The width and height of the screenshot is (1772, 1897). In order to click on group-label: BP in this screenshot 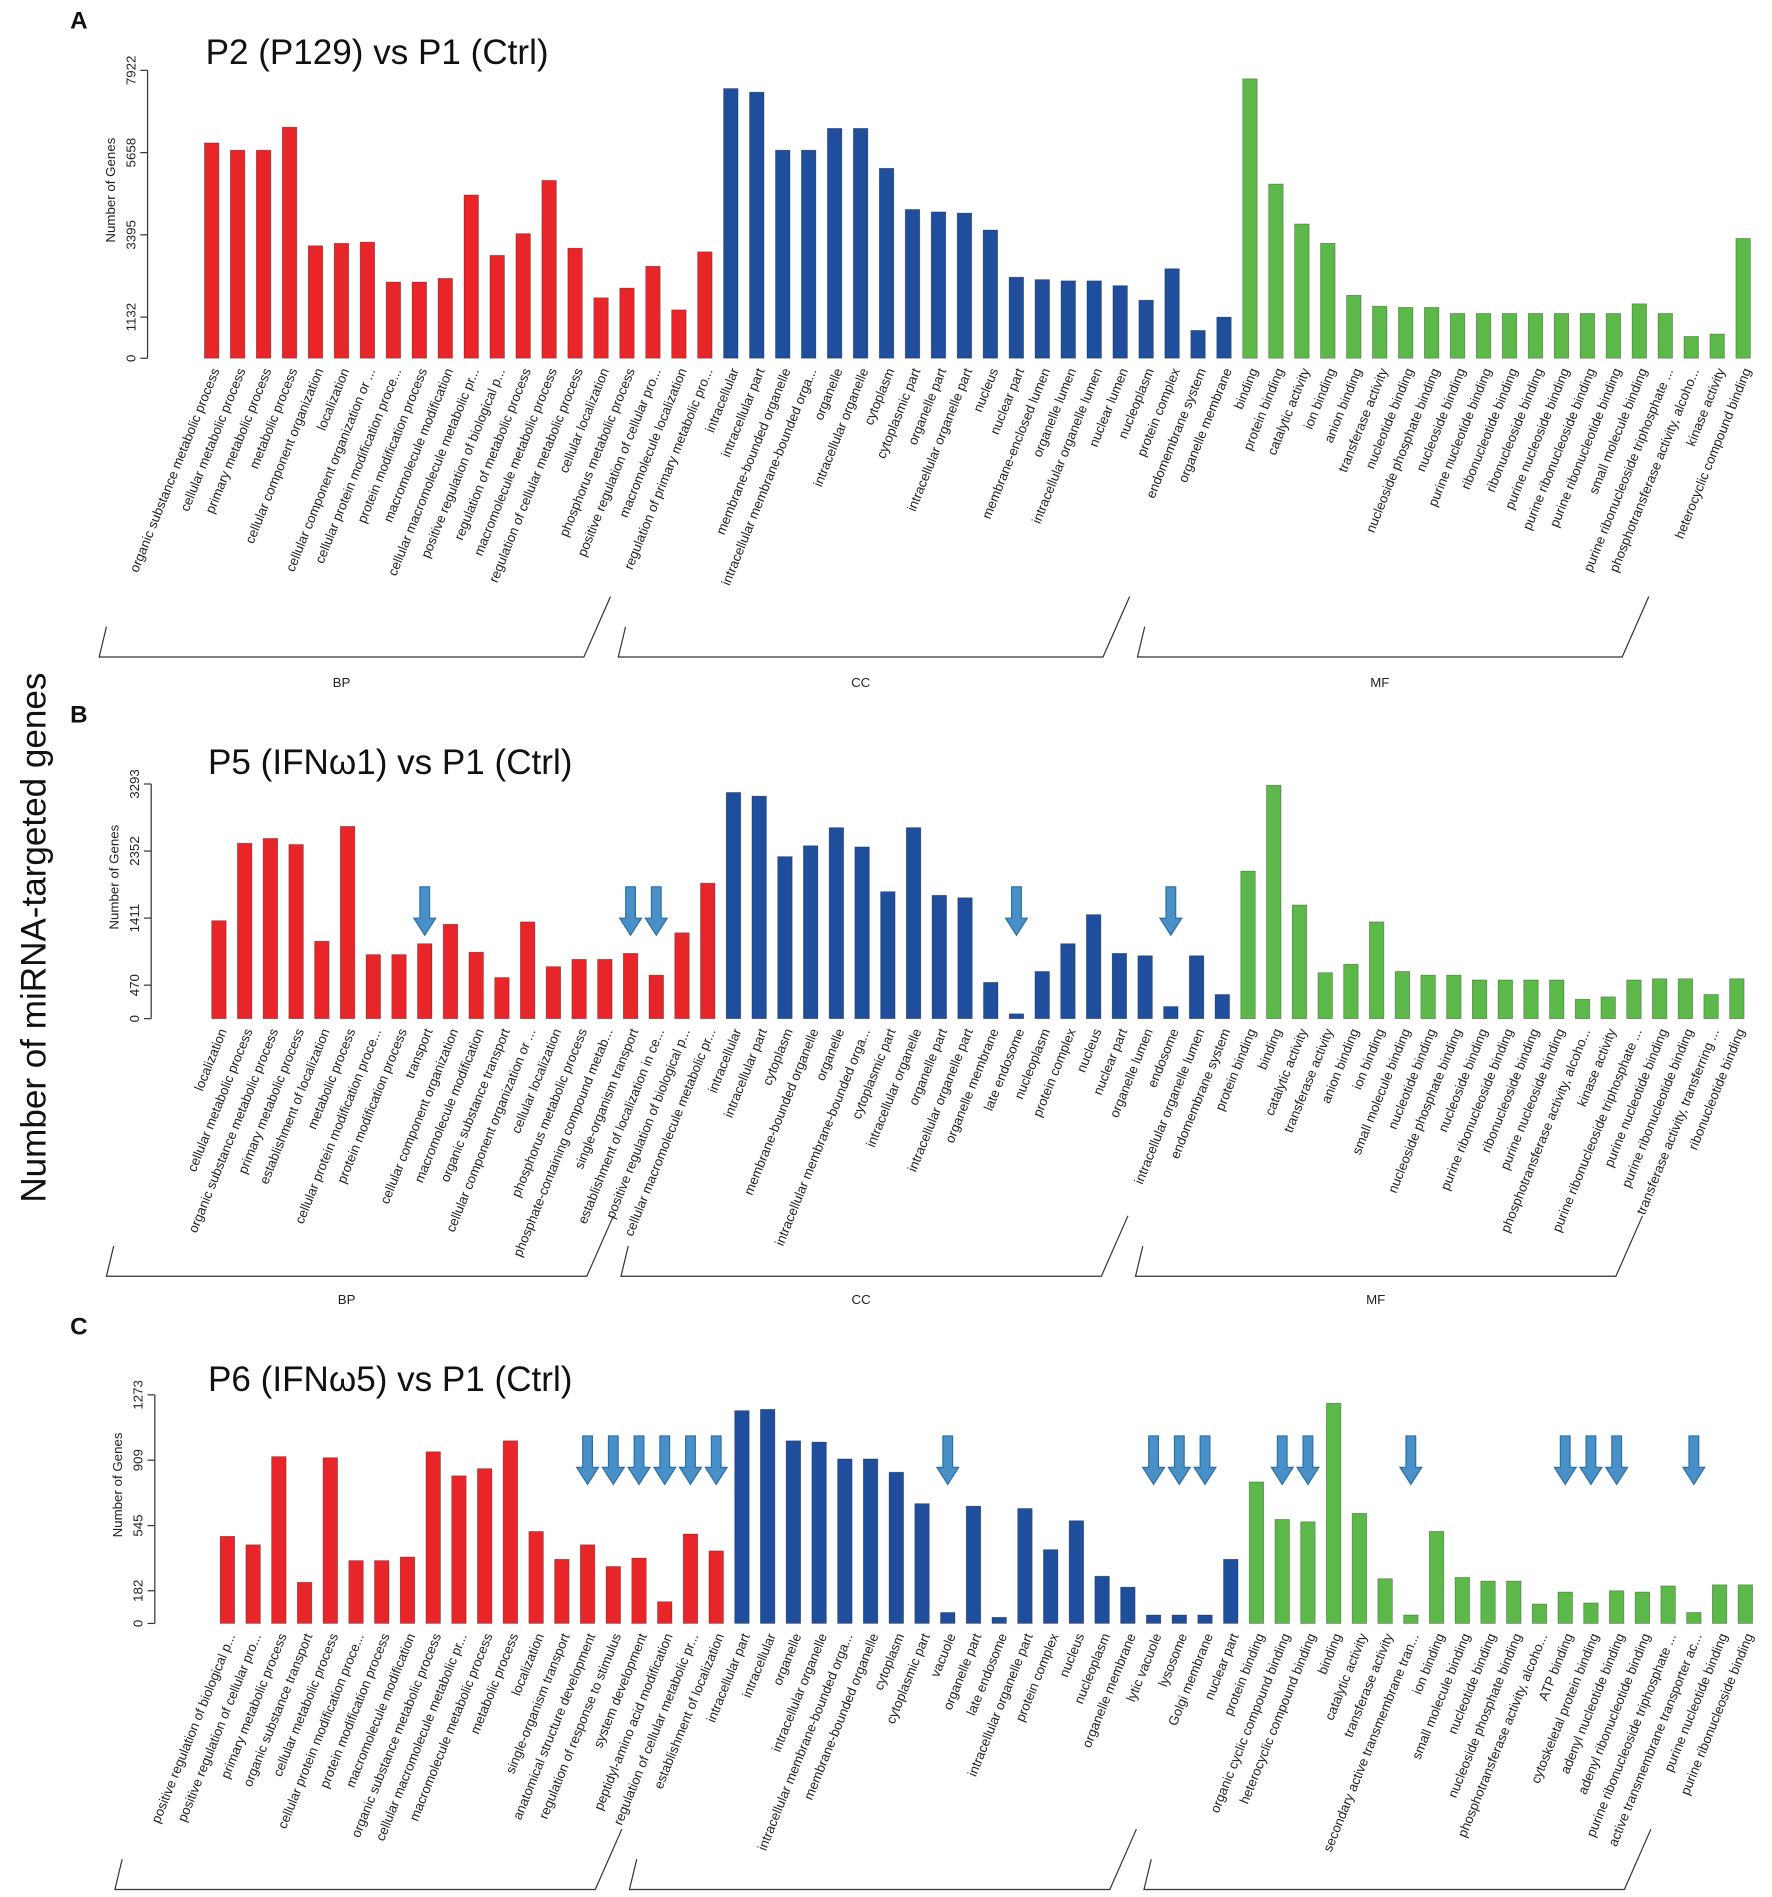, I will do `click(342, 682)`.